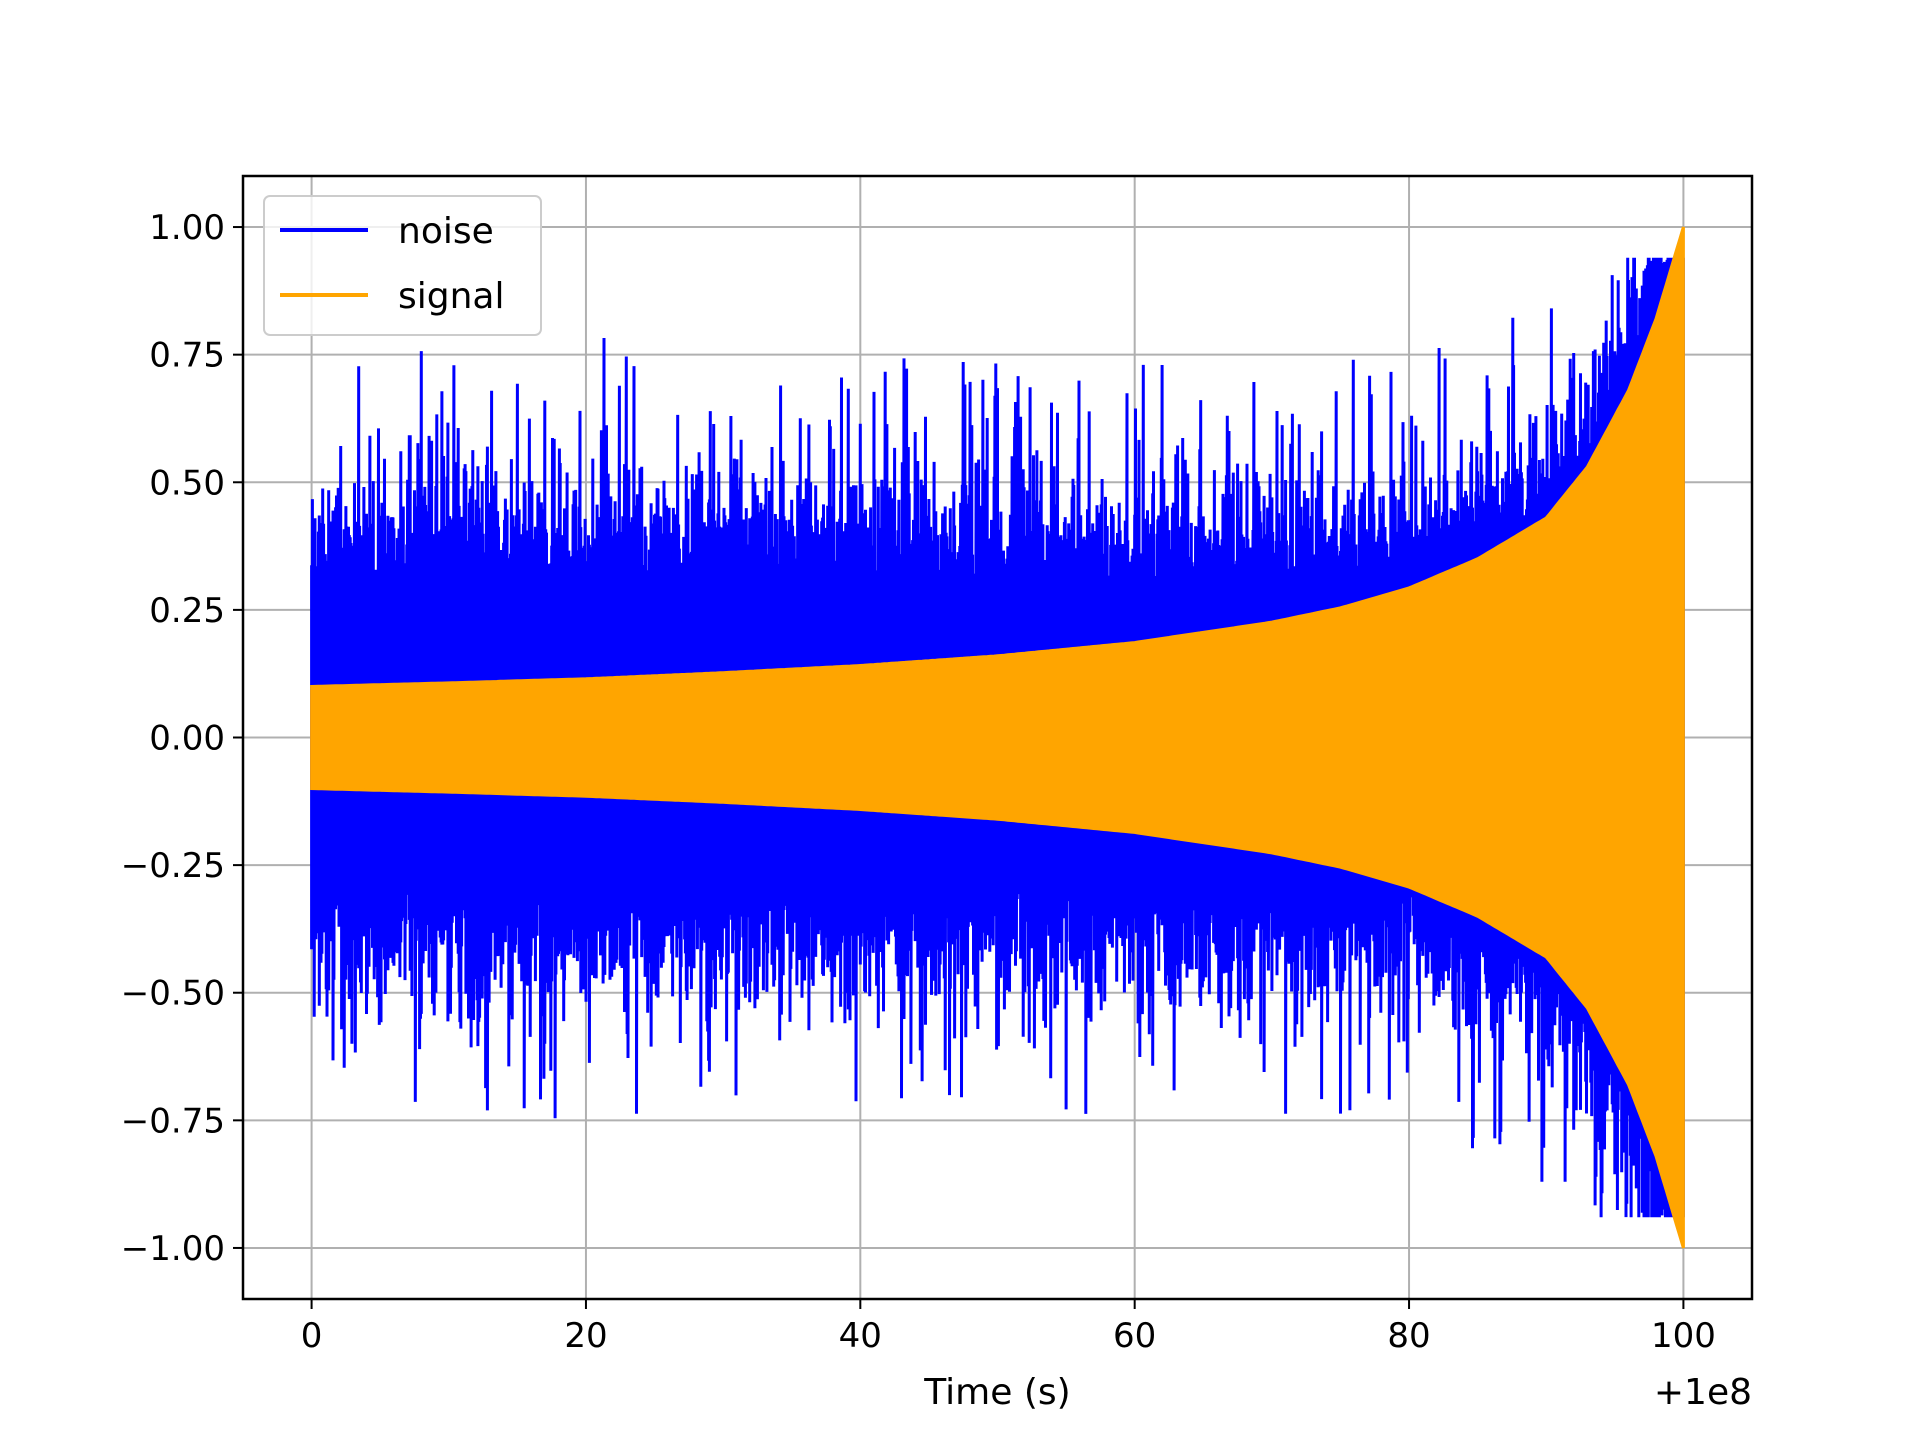 The width and height of the screenshot is (1920, 1440). I want to click on y-tick-label: 0.75, so click(187, 356).